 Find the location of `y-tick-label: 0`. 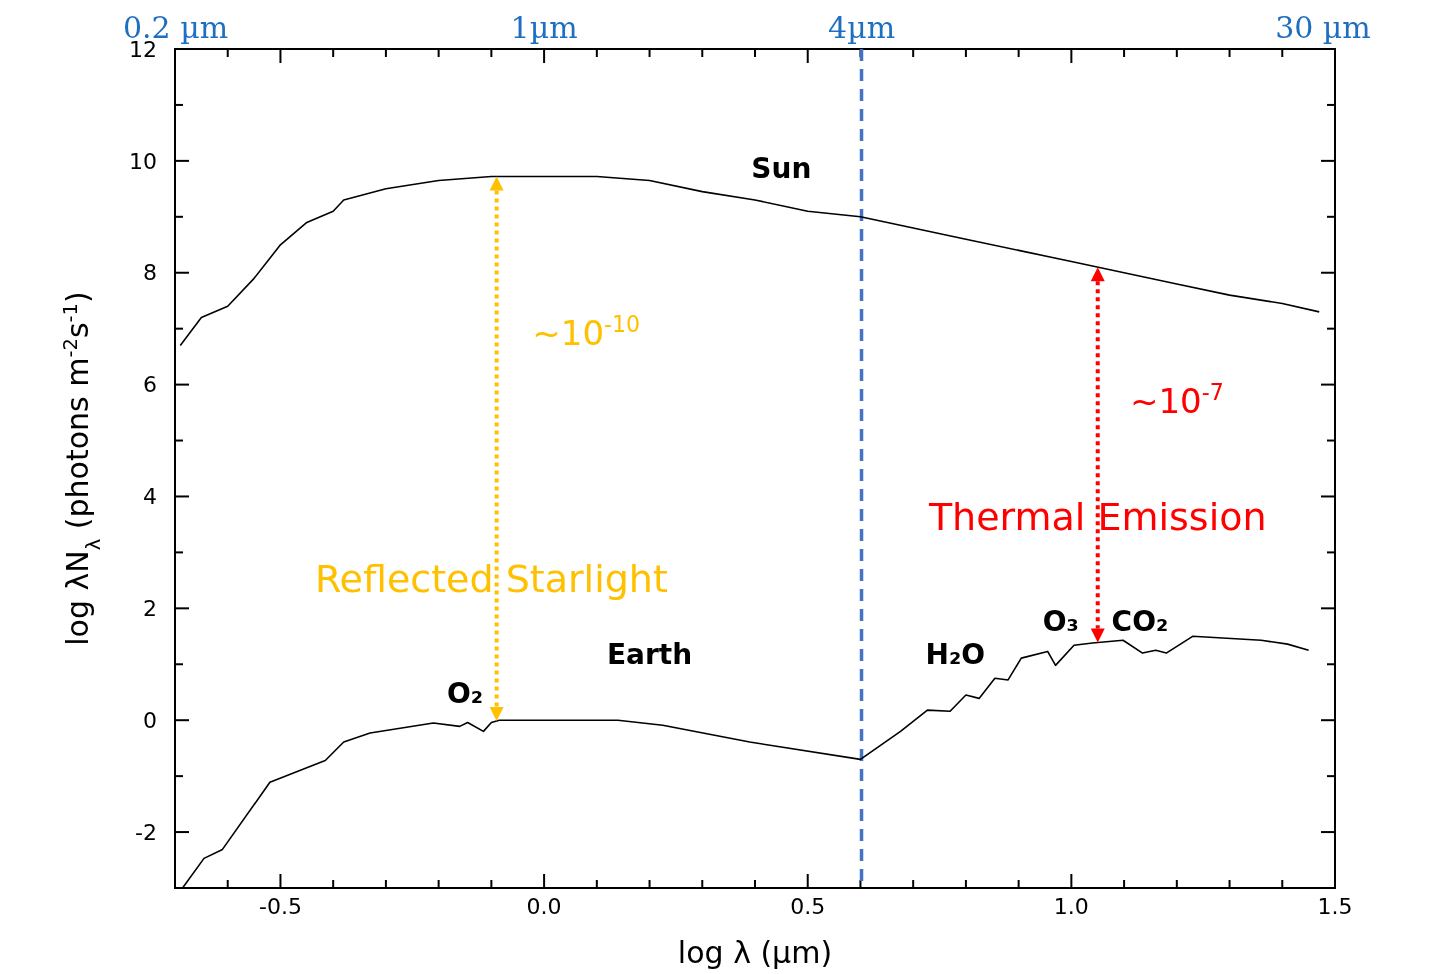

y-tick-label: 0 is located at coordinates (150, 720).